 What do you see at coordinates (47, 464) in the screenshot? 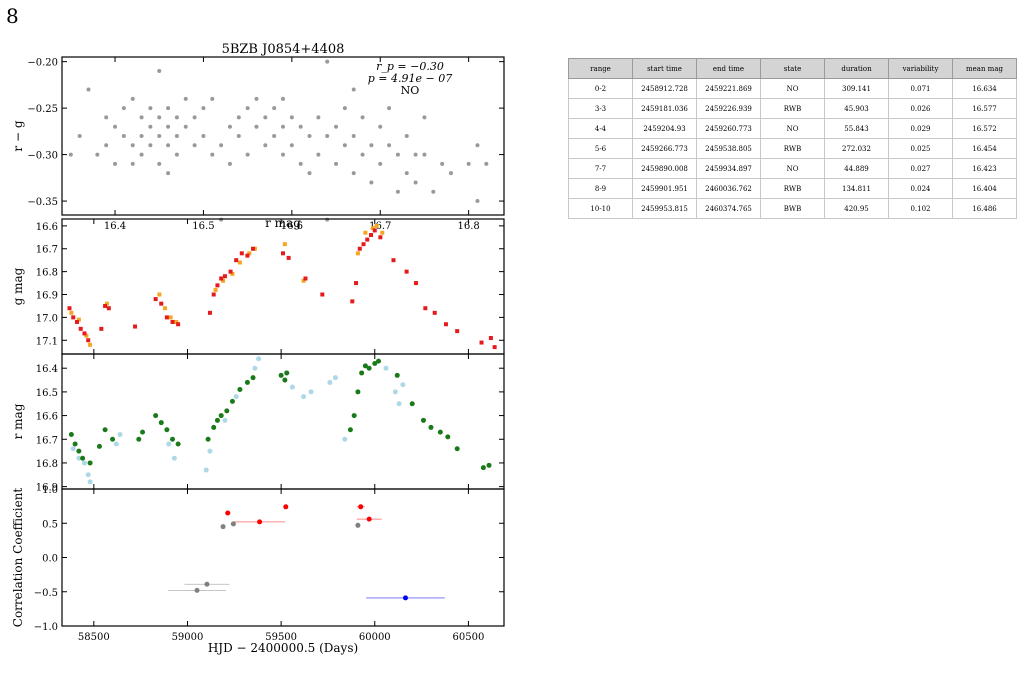
I see `y-tick-label: 16.8` at bounding box center [47, 464].